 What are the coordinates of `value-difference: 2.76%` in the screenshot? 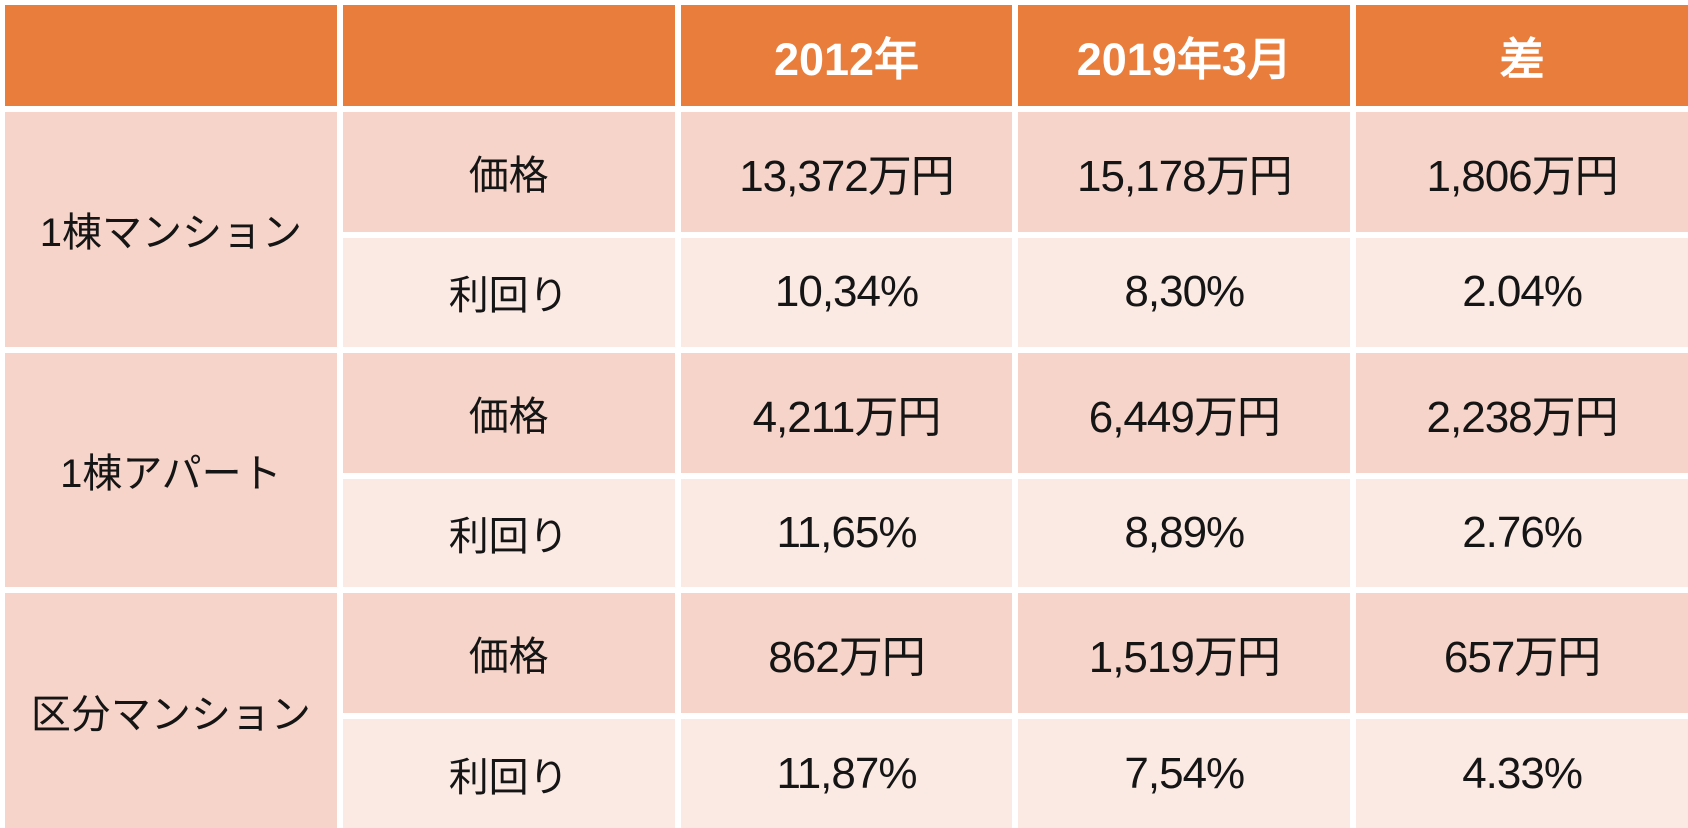 It's located at (1522, 533).